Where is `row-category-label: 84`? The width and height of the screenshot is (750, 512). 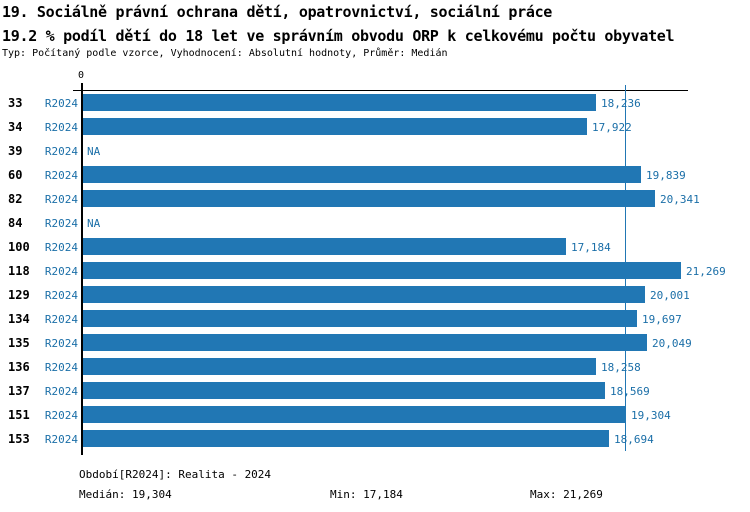
row-category-label: 84 is located at coordinates (15, 223).